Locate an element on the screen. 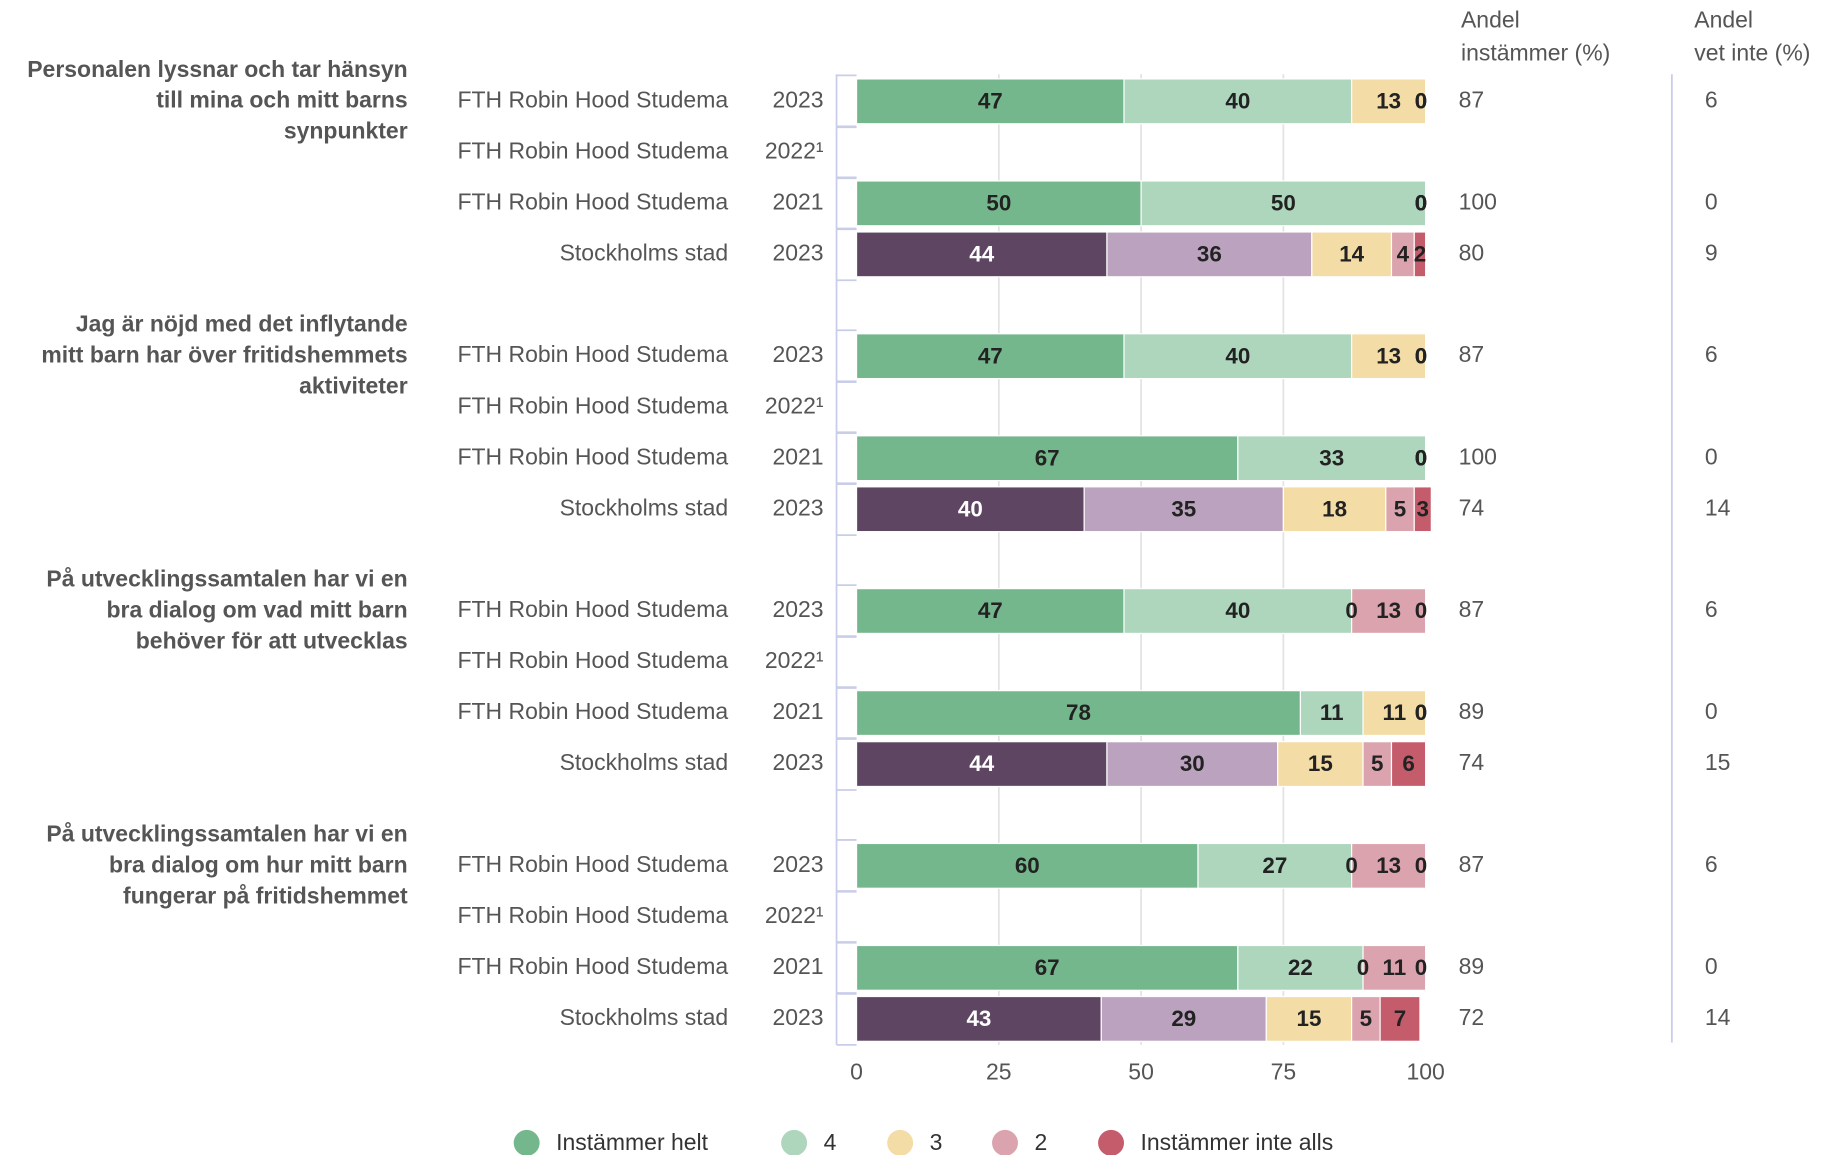 The width and height of the screenshot is (1838, 1155). column-value: 15 is located at coordinates (1718, 762).